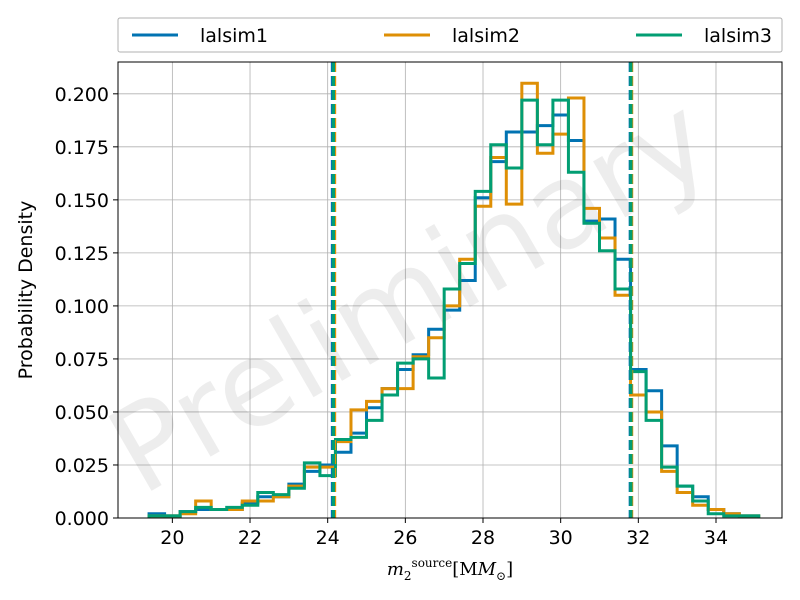 This screenshot has width=800, height=600. I want to click on x-axis-label: m2source[MM⊙], so click(450, 569).